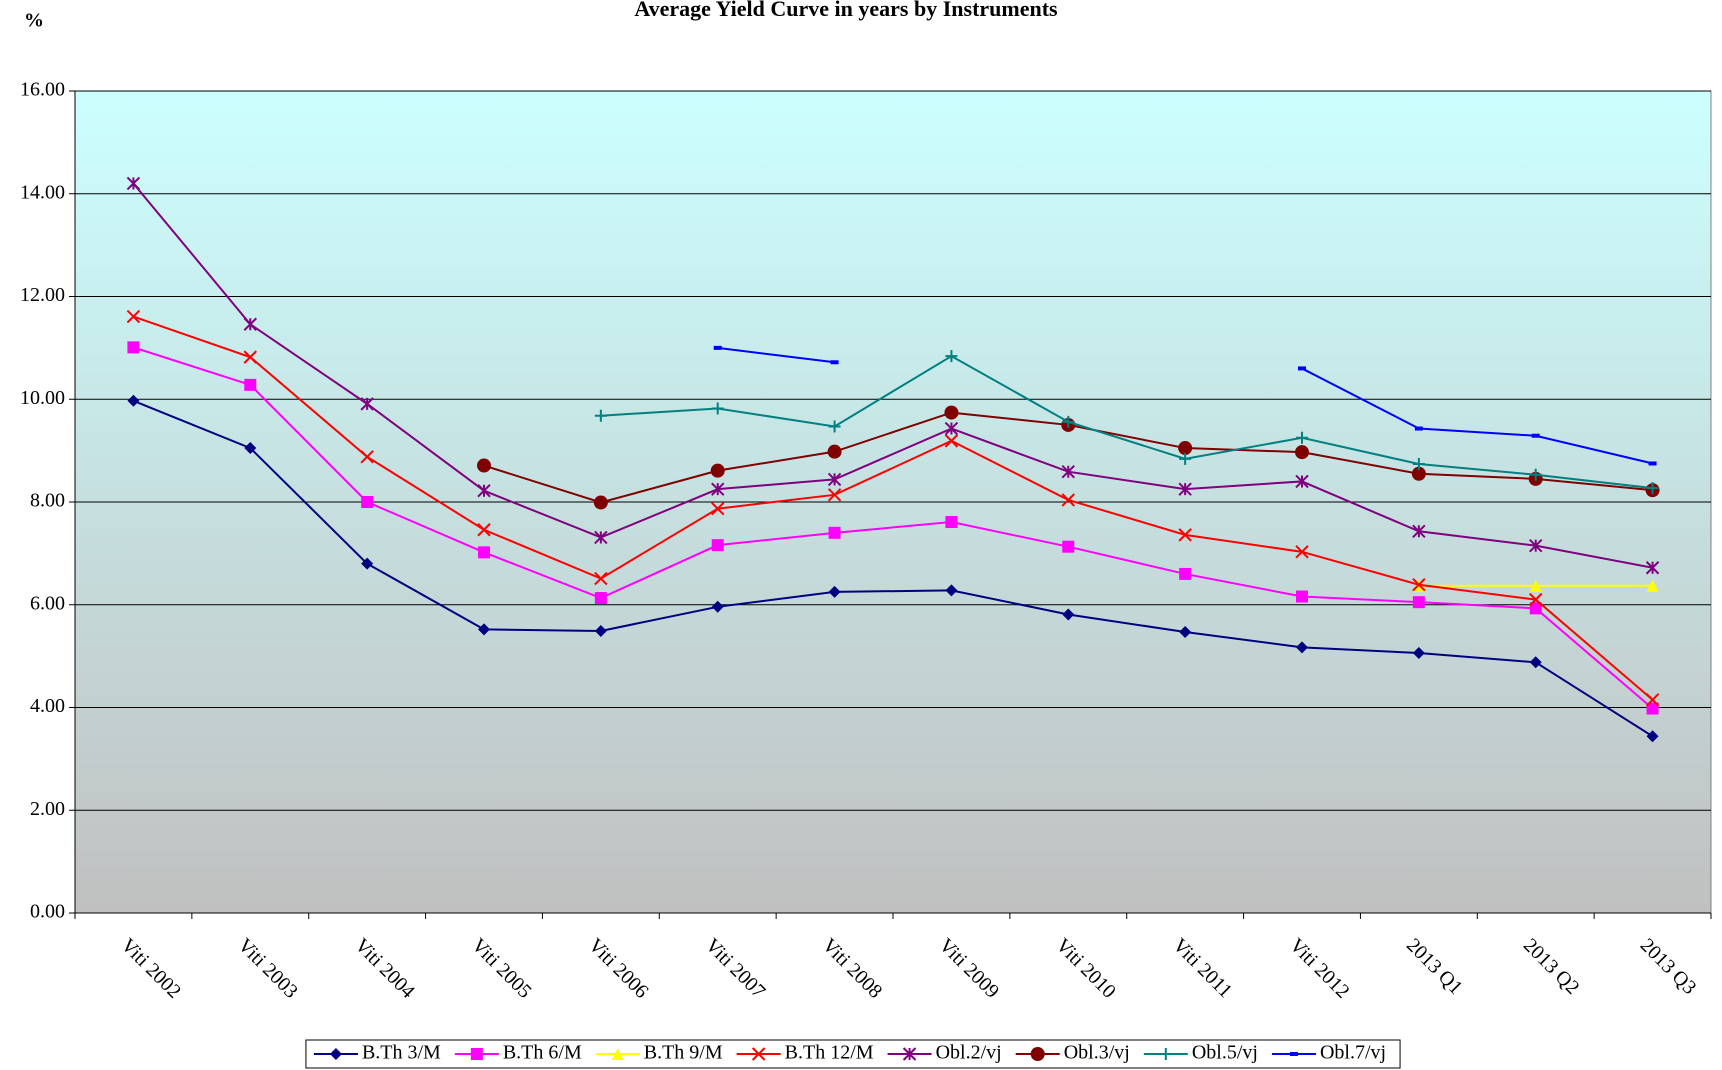 Image resolution: width=1722 pixels, height=1070 pixels. I want to click on legend-label: Obl.7/vj, so click(1353, 1053).